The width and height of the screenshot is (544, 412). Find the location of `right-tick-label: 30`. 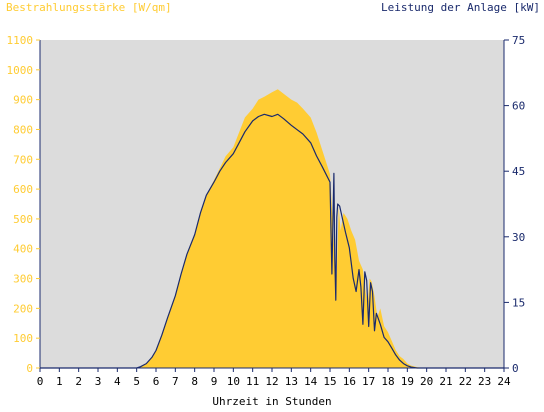

right-tick-label: 30 is located at coordinates (518, 237).